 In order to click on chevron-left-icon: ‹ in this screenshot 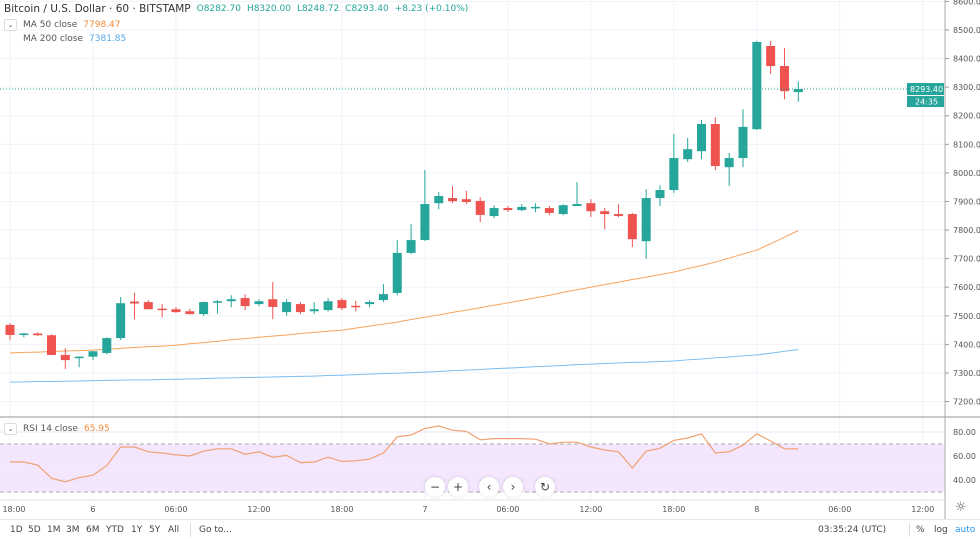, I will do `click(489, 487)`.